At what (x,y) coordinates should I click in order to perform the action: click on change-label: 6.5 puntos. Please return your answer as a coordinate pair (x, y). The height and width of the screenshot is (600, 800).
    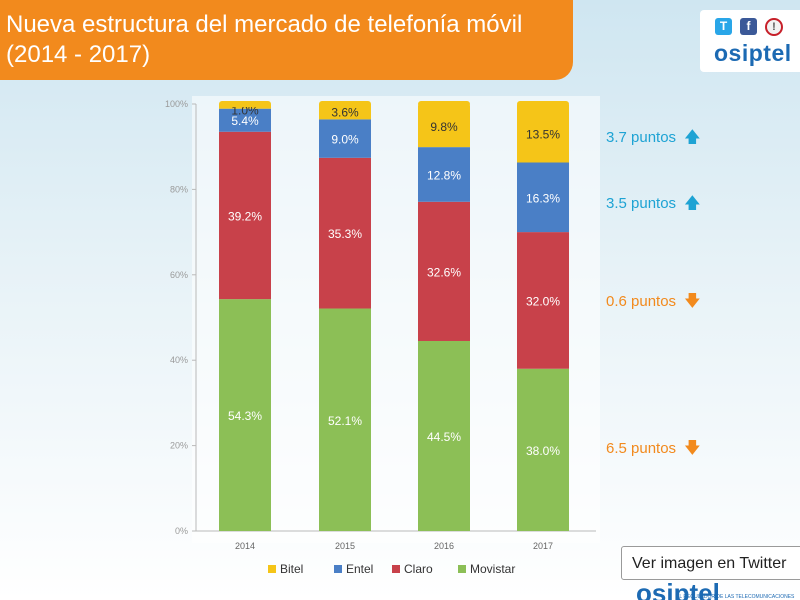
    Looking at the image, I should click on (641, 448).